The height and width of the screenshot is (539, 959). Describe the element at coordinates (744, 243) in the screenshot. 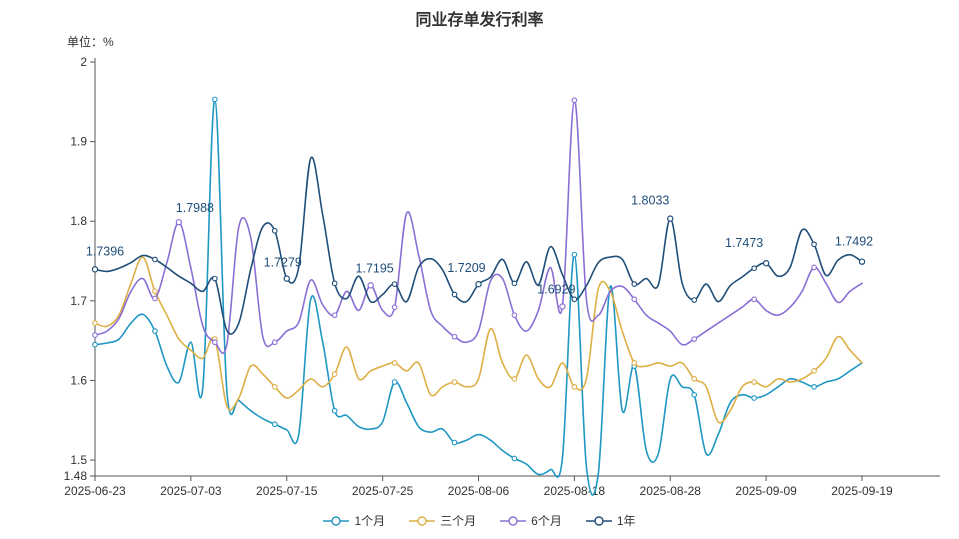

I see `data-label: 1.7473` at that location.